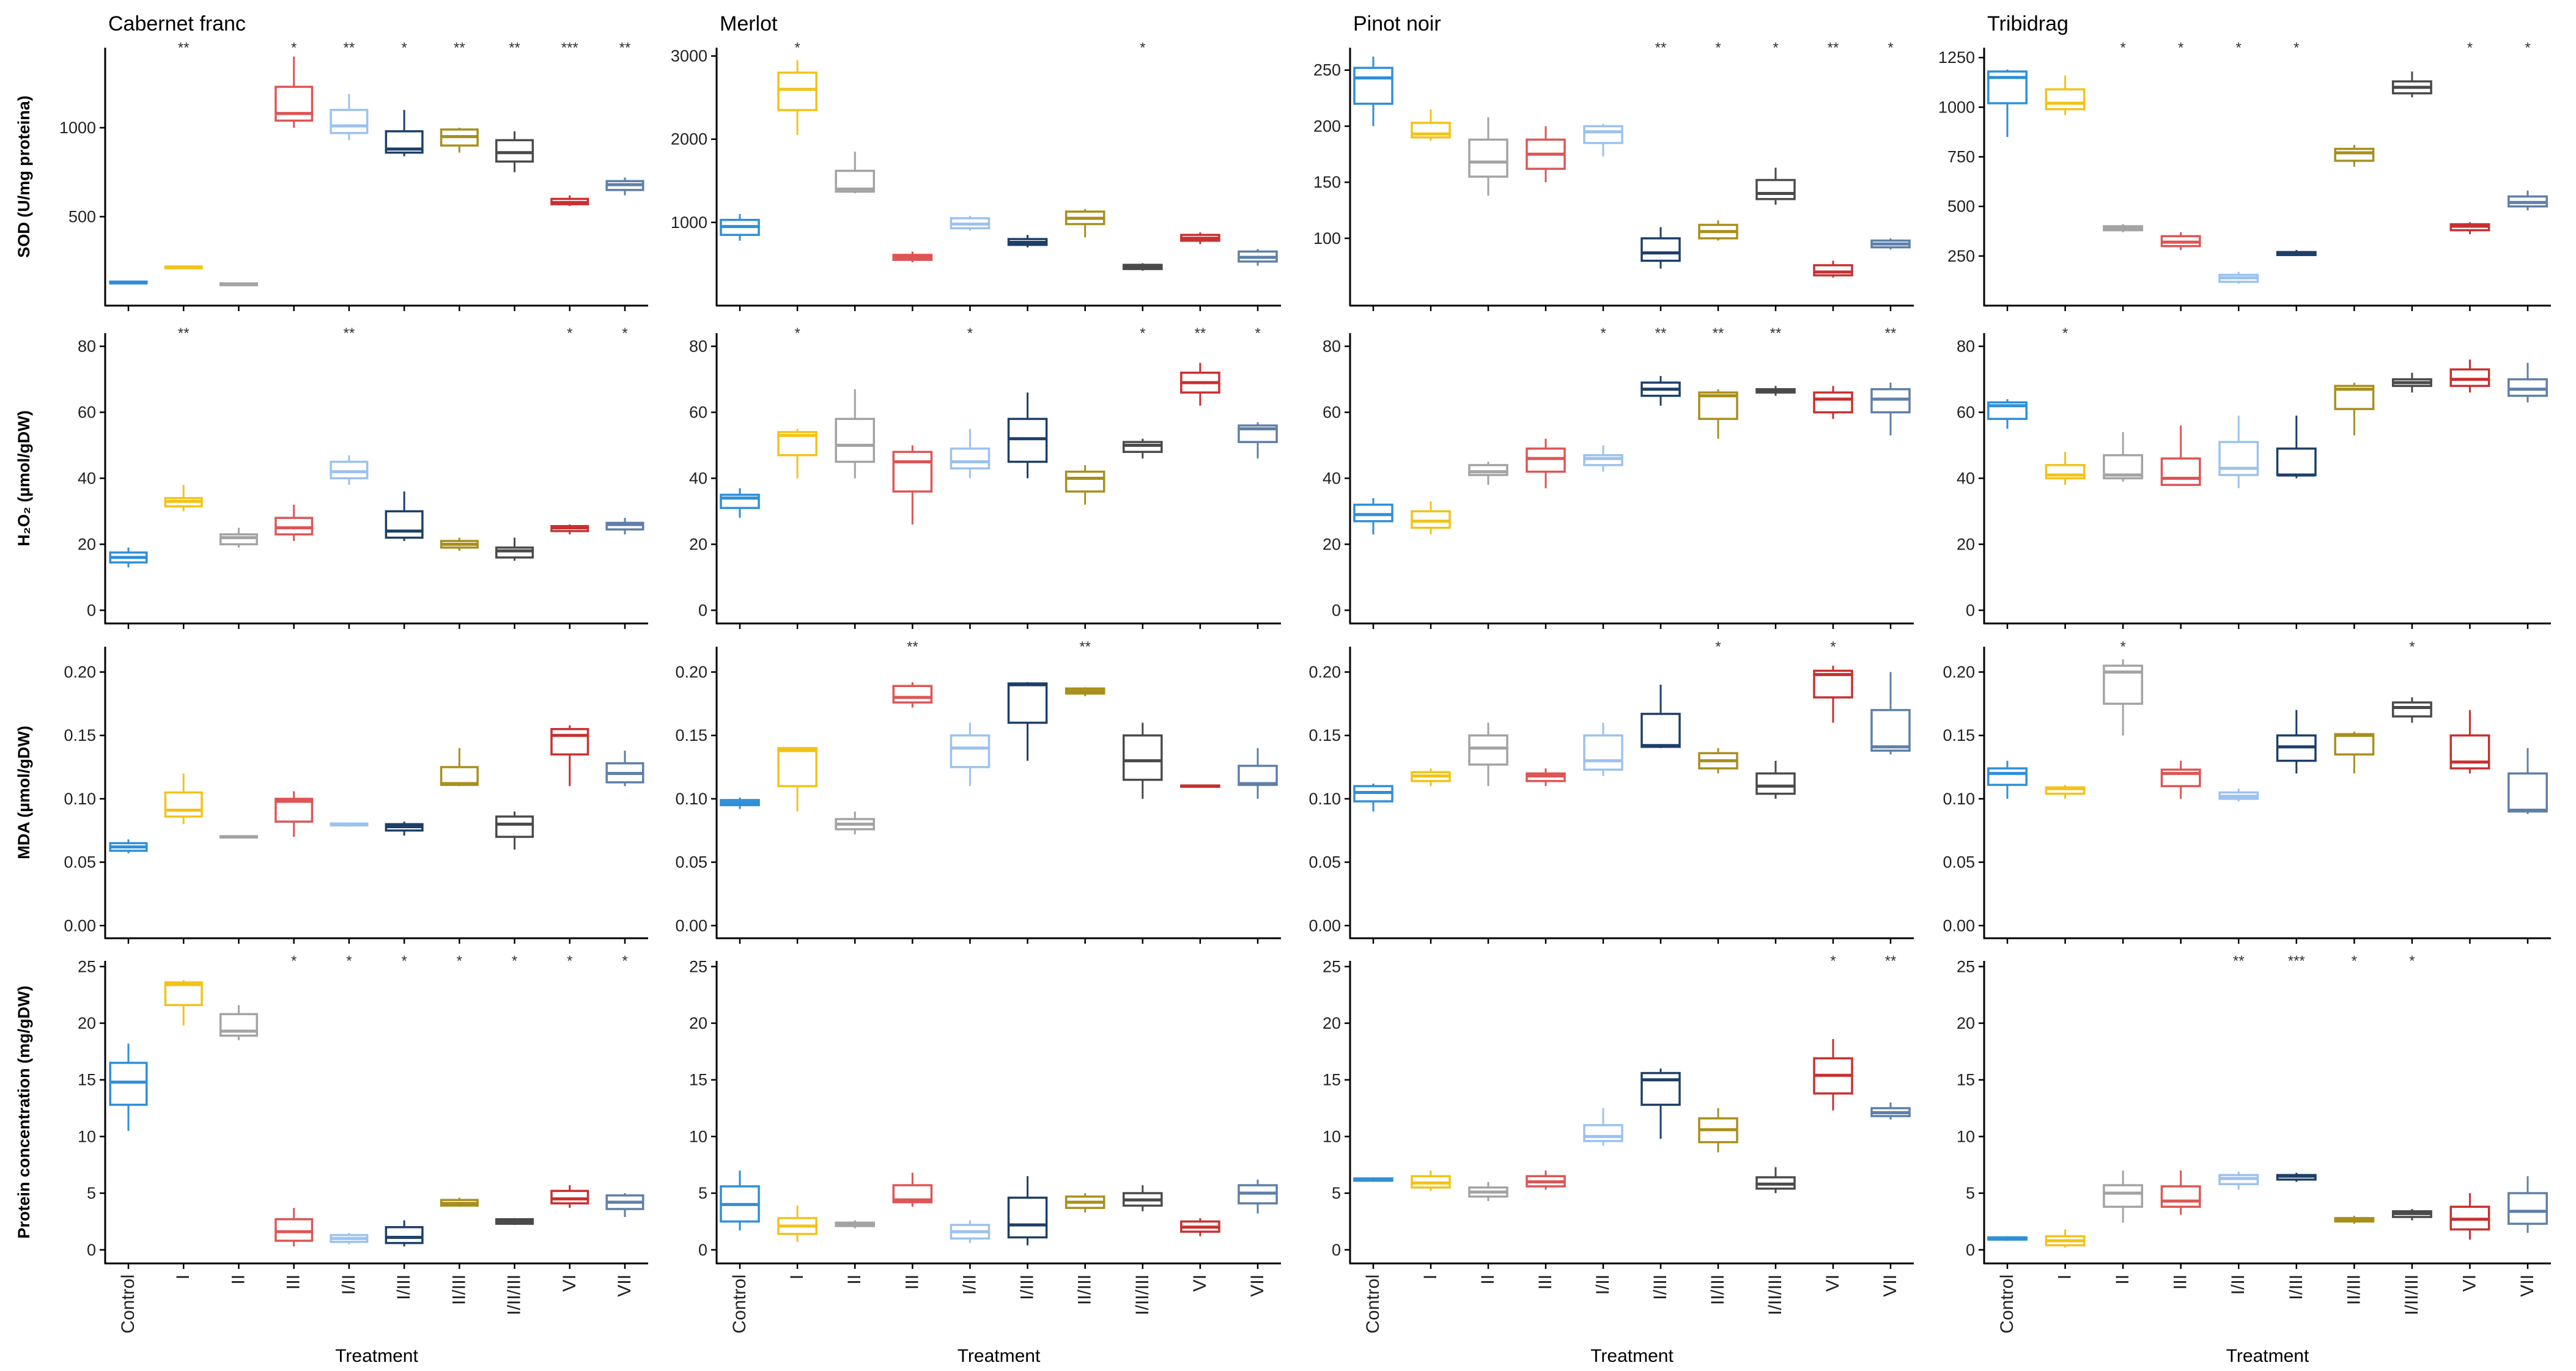 This screenshot has width=2576, height=1371. What do you see at coordinates (80, 735) in the screenshot?
I see `y-tick-label: 0.15` at bounding box center [80, 735].